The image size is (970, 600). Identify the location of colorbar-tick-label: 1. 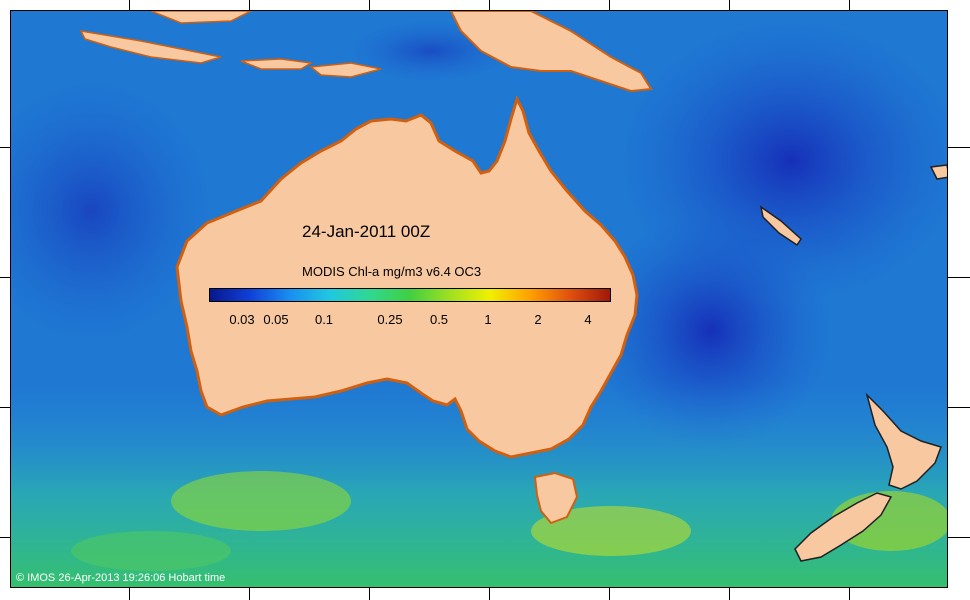
(488, 319).